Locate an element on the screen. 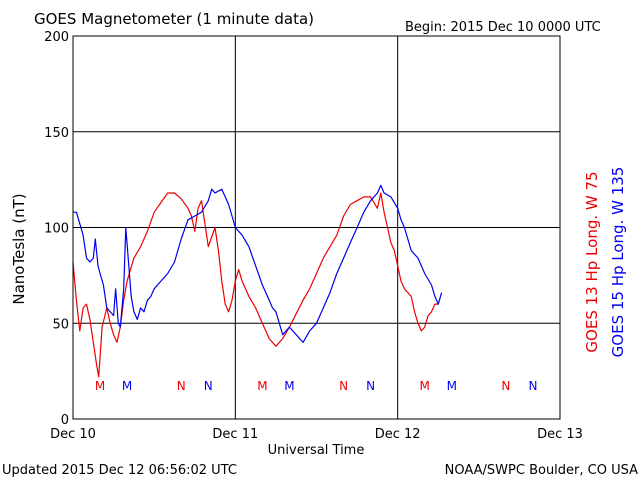  y-tick-label: 100 is located at coordinates (56, 229).